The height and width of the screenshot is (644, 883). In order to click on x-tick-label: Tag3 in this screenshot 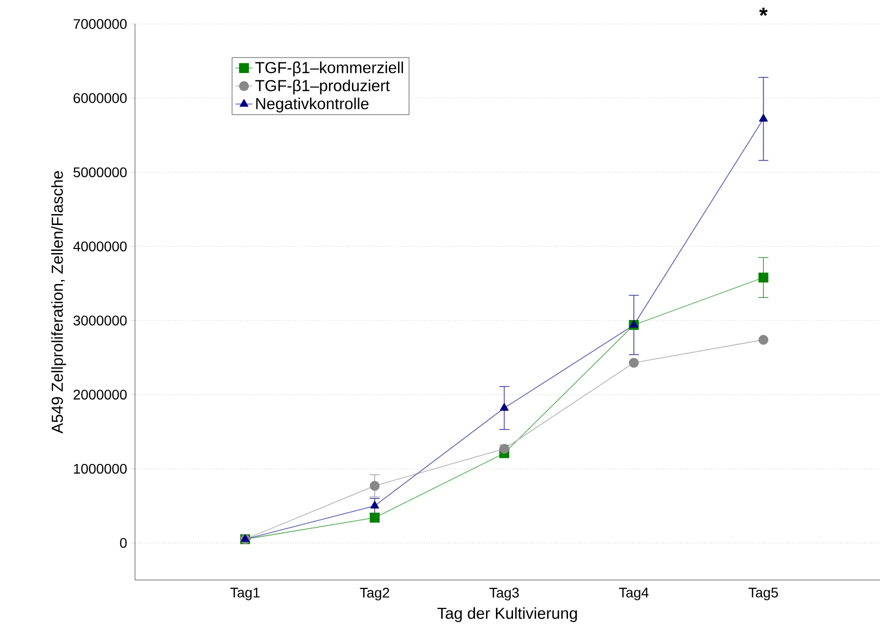, I will do `click(504, 594)`.